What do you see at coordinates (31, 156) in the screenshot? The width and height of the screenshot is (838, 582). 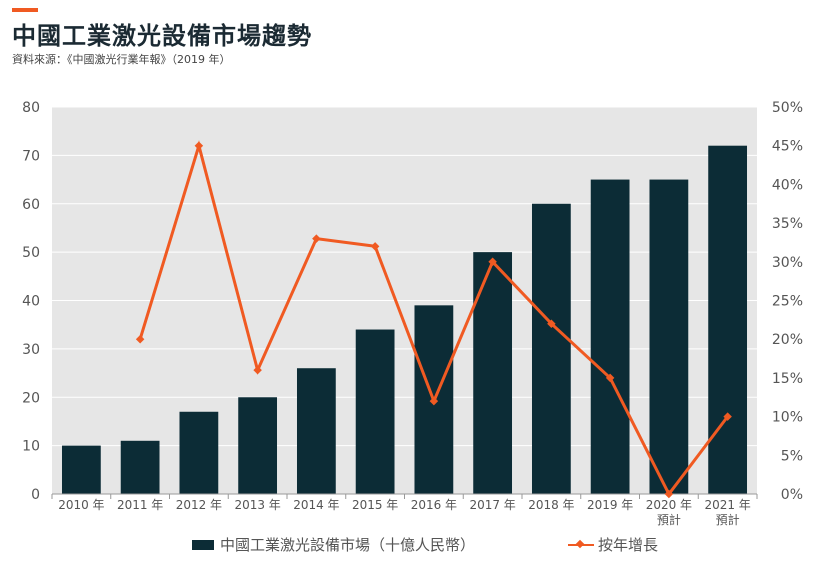 I see `y-tick-label: 70` at bounding box center [31, 156].